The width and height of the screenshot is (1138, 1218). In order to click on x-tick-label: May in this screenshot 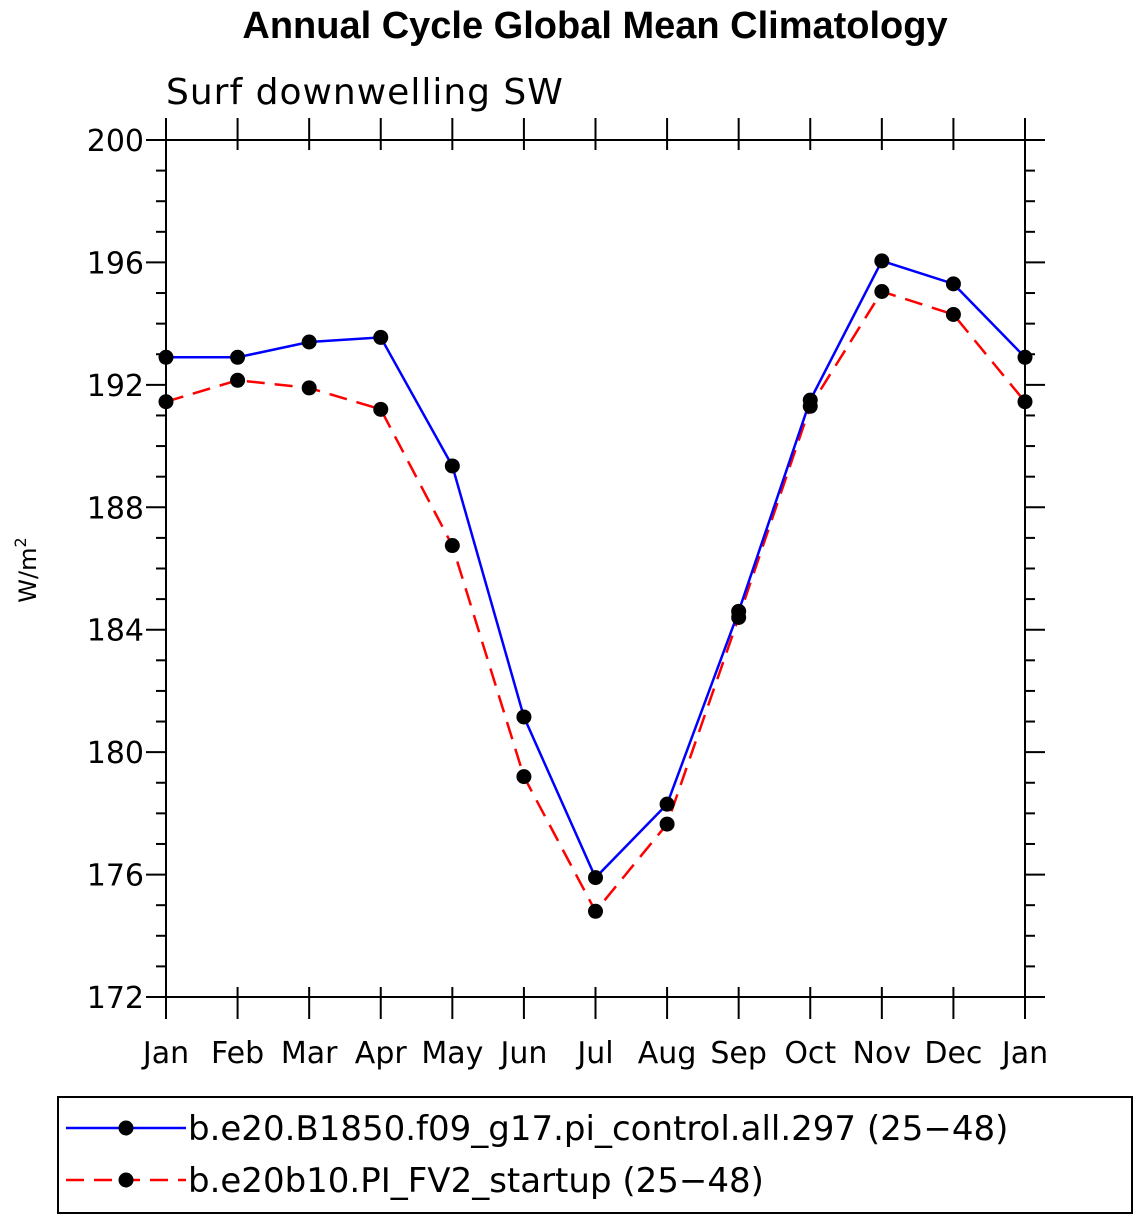, I will do `click(452, 1053)`.